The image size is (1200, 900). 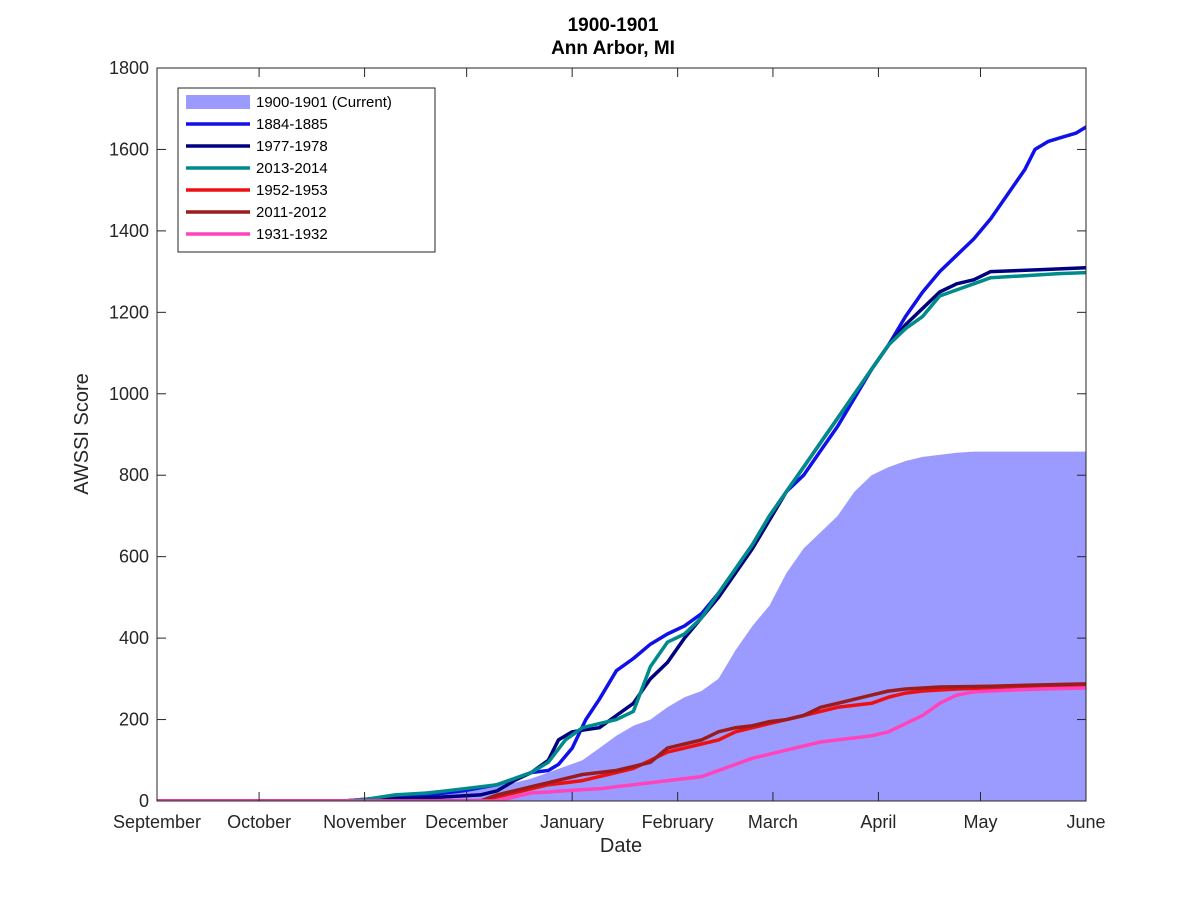 I want to click on x-tick-label: May, so click(x=981, y=822).